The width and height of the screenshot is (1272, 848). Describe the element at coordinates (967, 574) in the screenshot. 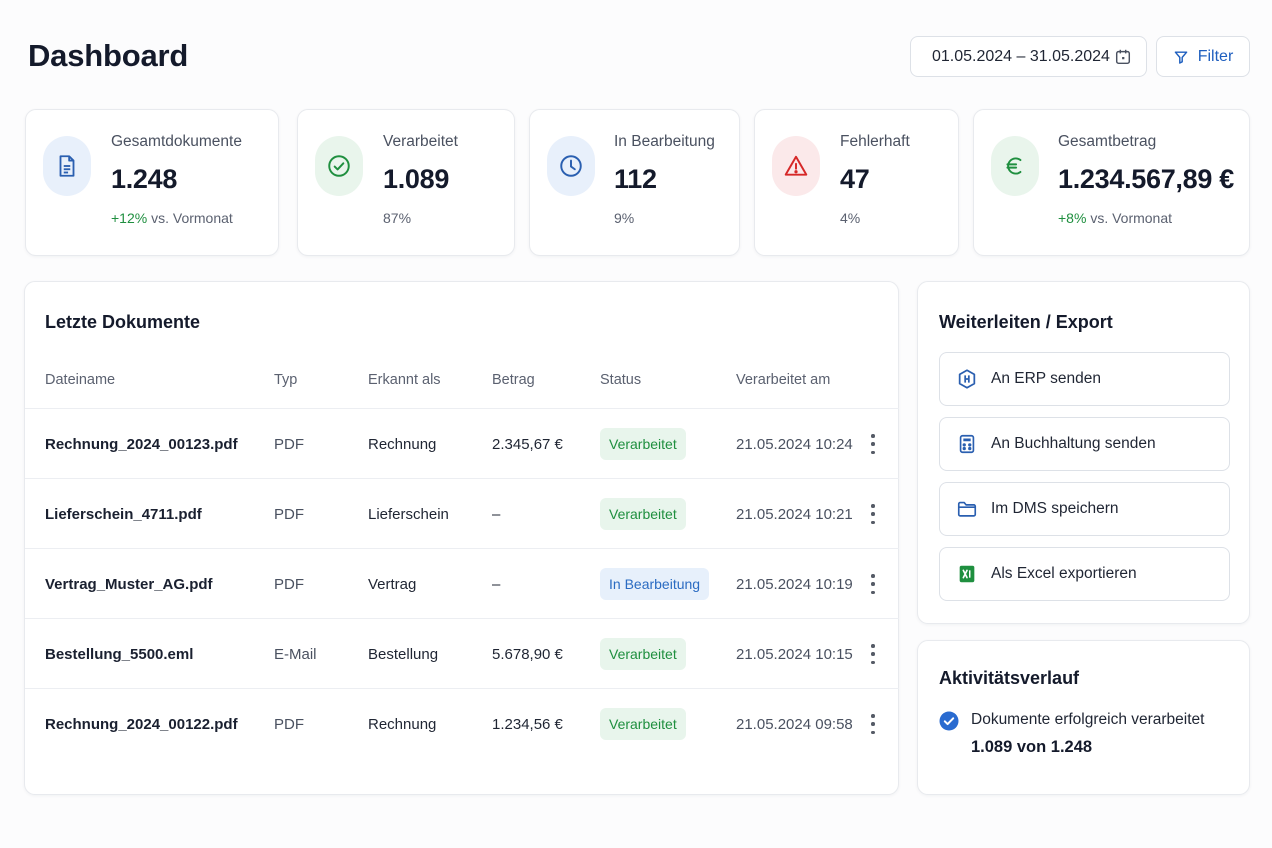

I see `excel-icon` at that location.